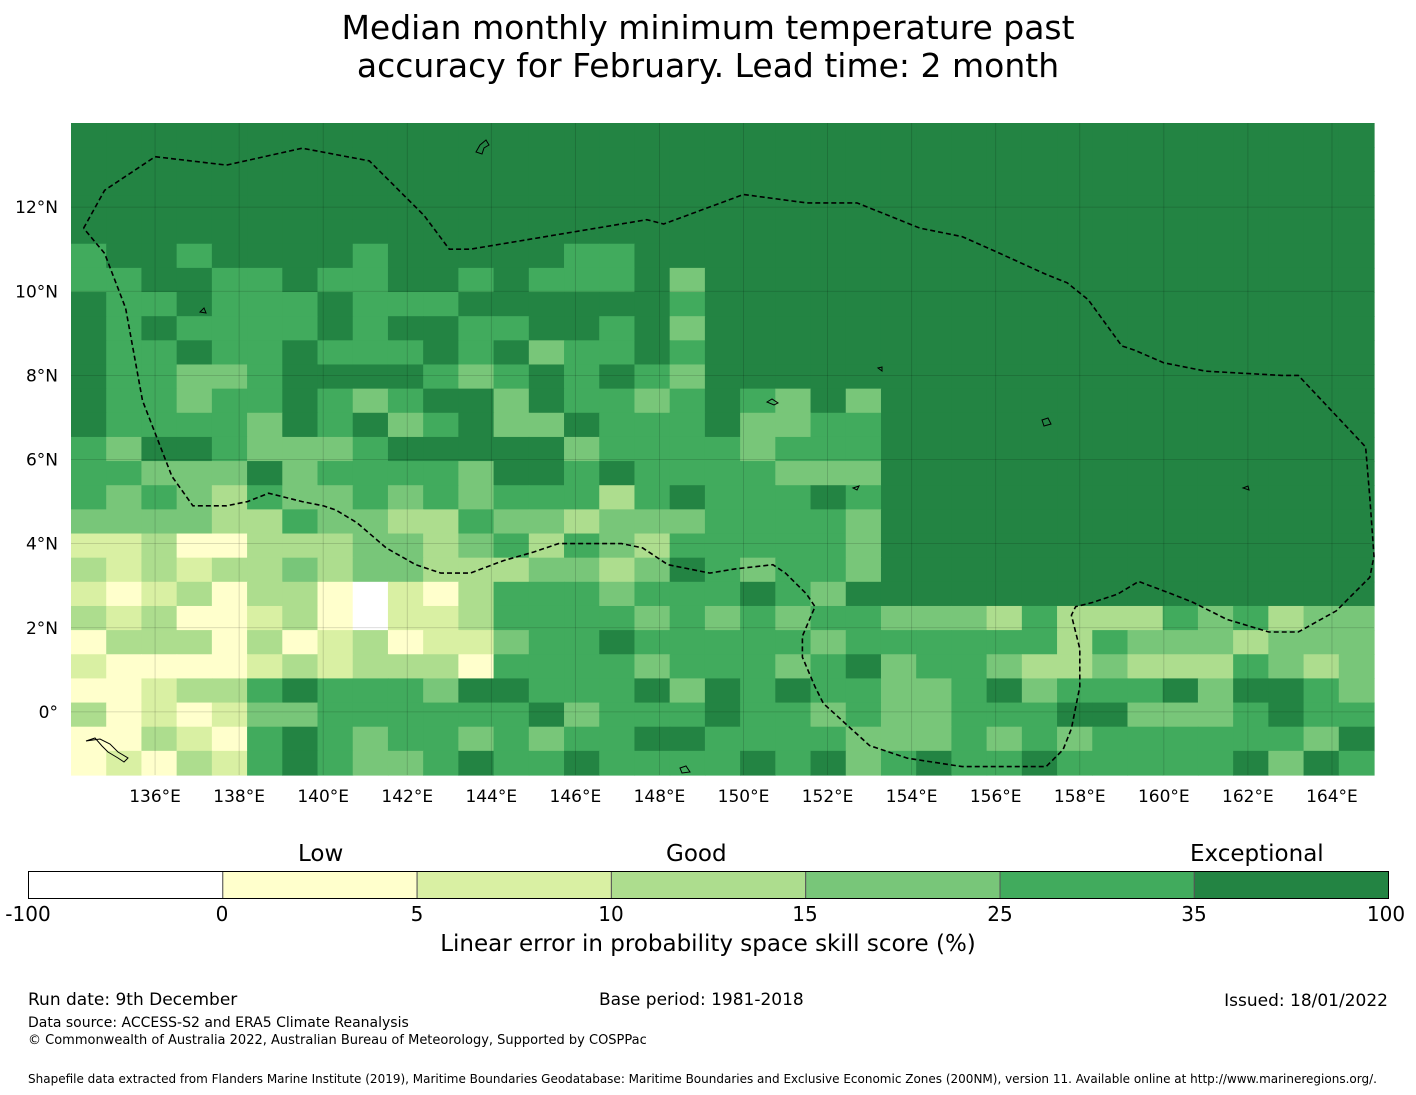  I want to click on colorbar, so click(709, 885).